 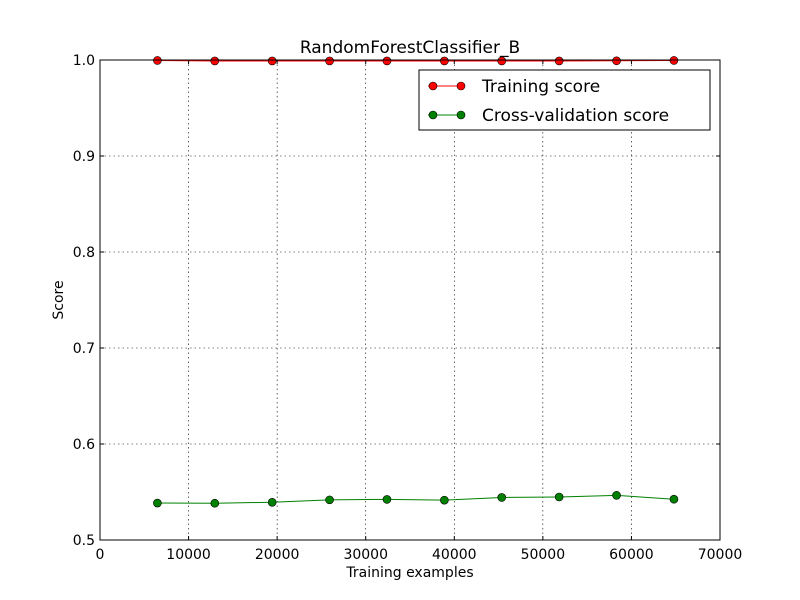 What do you see at coordinates (631, 555) in the screenshot?
I see `x-tick-label: 60000` at bounding box center [631, 555].